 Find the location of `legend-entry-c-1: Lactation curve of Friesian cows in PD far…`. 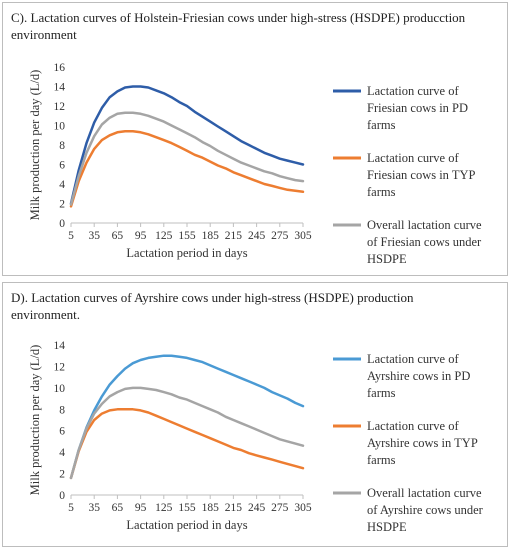

legend-entry-c-1: Lactation curve of Friesian cows in PD far… is located at coordinates (417, 108).